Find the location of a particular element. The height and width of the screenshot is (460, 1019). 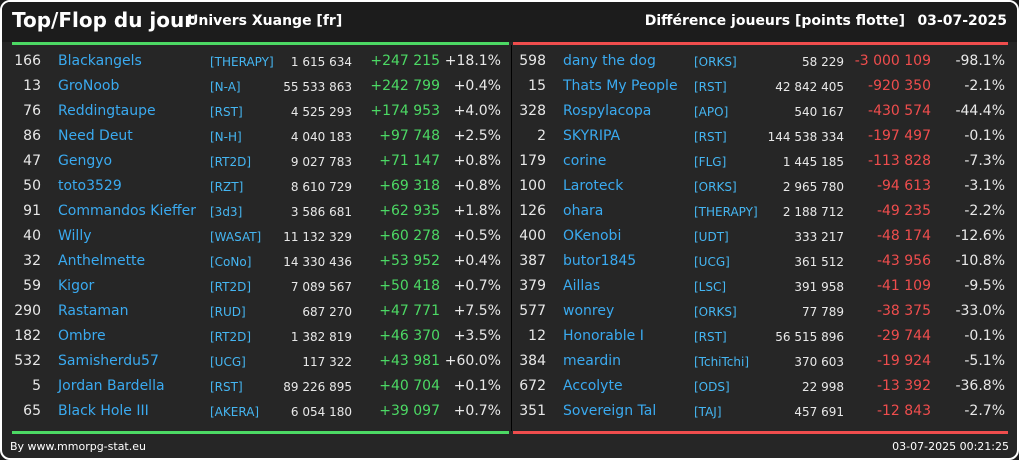

points-value: 1 615 634 is located at coordinates (321, 62).